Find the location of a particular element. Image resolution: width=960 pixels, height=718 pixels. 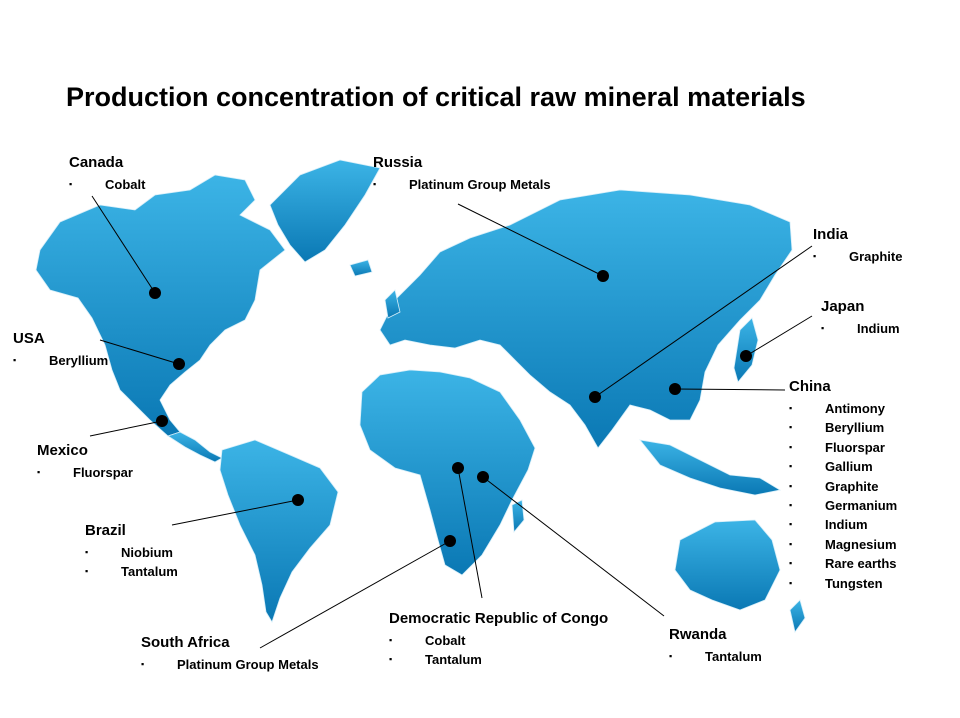

landmass-central-america is located at coordinates (195, 447).